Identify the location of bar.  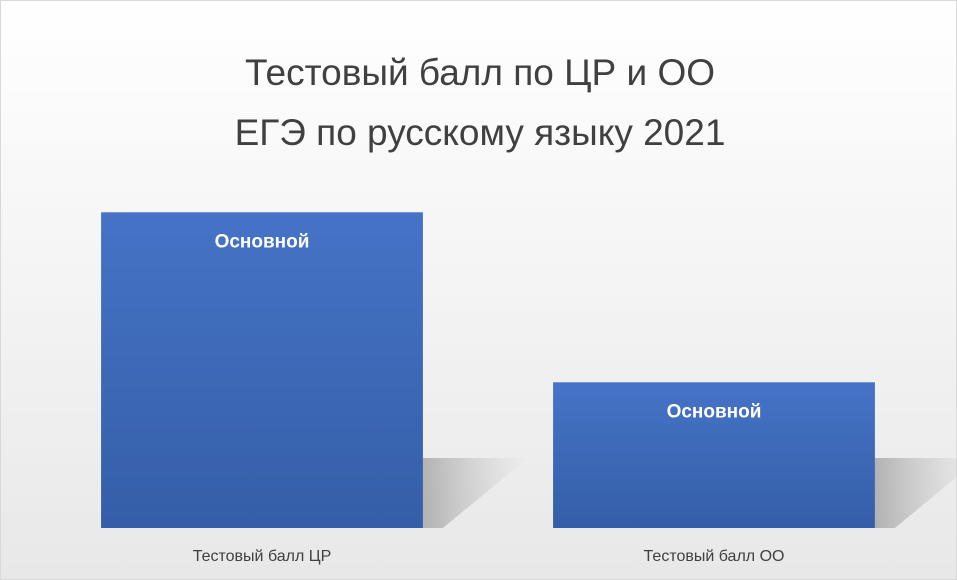
(714, 455).